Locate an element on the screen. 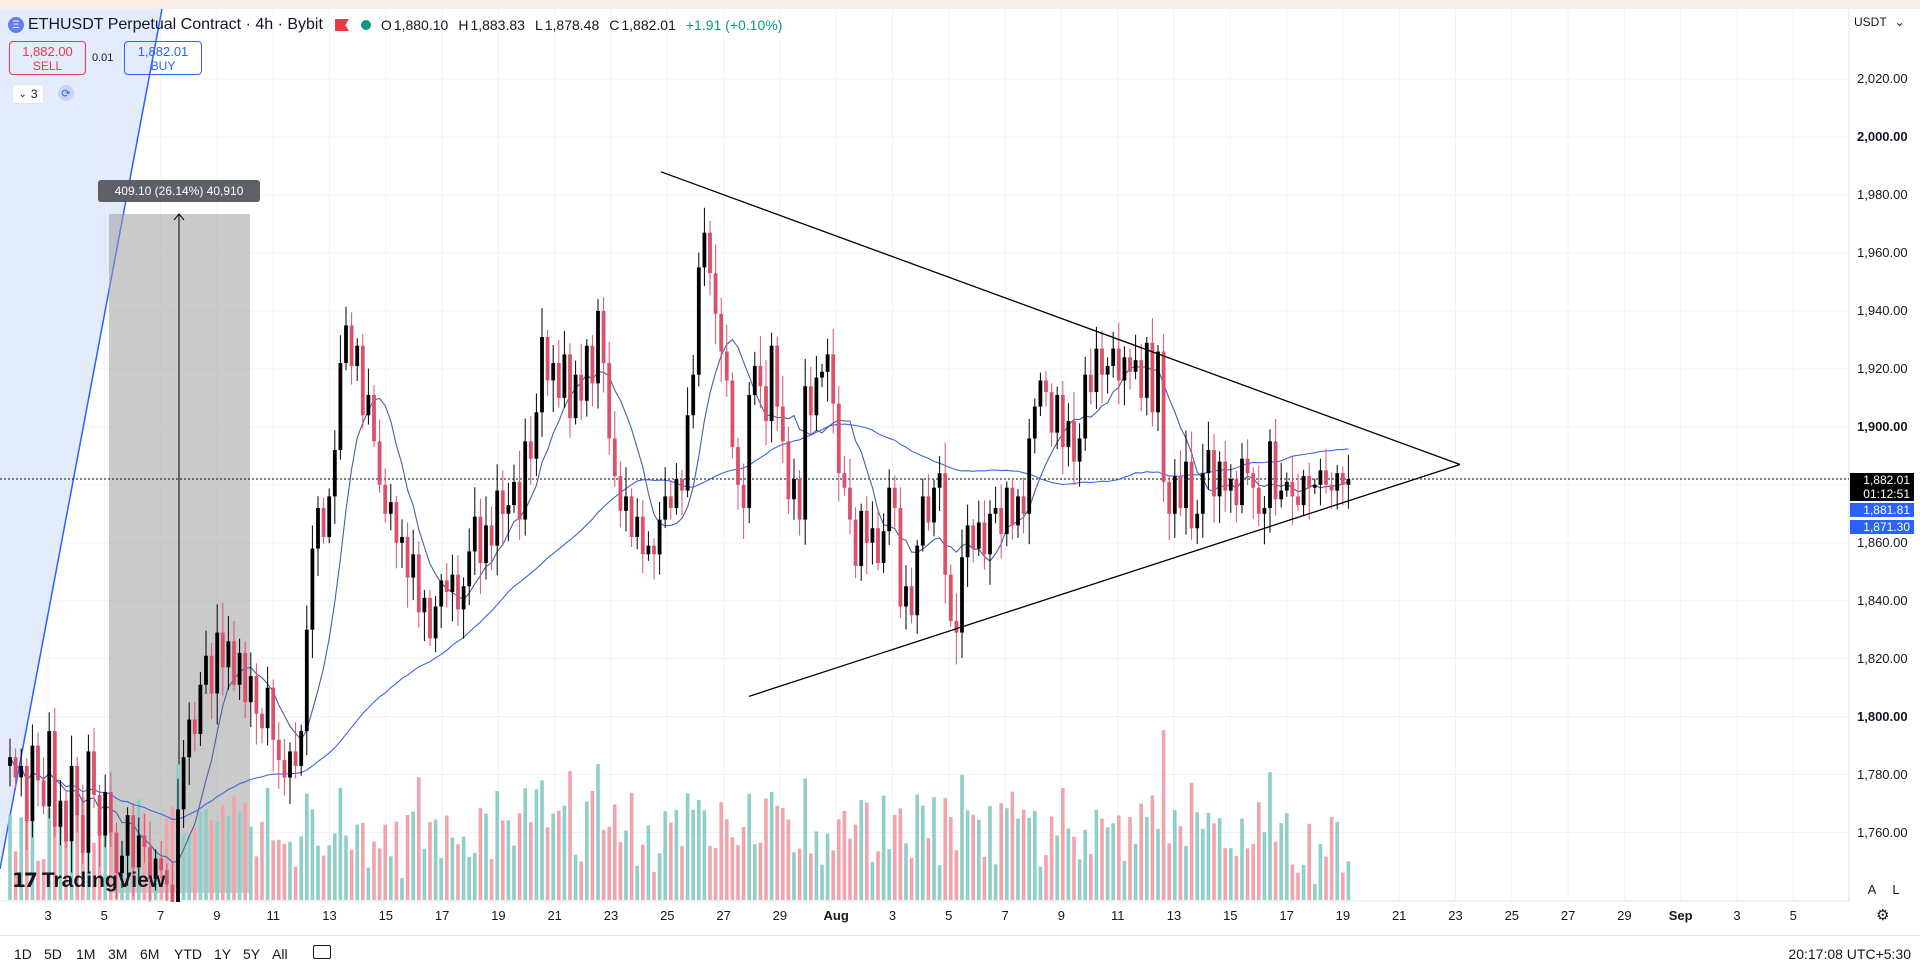 This screenshot has width=1920, height=969. sell-label: SELL is located at coordinates (47, 66).